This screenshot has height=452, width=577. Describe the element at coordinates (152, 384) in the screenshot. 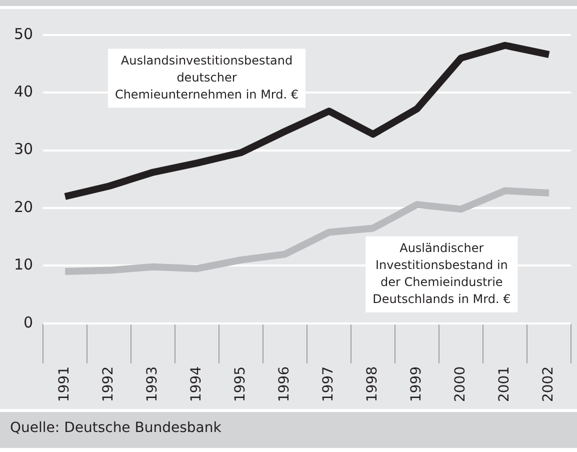

I see `x-tick-label: 1993` at that location.